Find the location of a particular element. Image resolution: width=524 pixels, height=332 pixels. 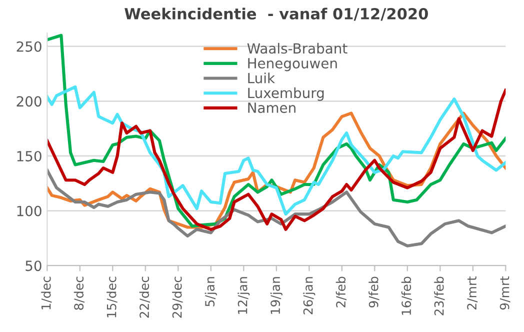

x-tick-label: 9/feb is located at coordinates (374, 292).